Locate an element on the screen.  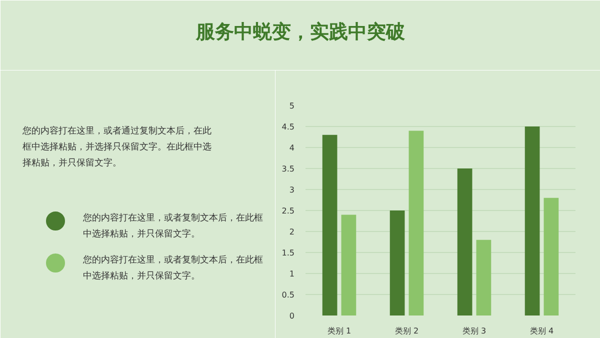
y-tick-label: 4 is located at coordinates (292, 148).